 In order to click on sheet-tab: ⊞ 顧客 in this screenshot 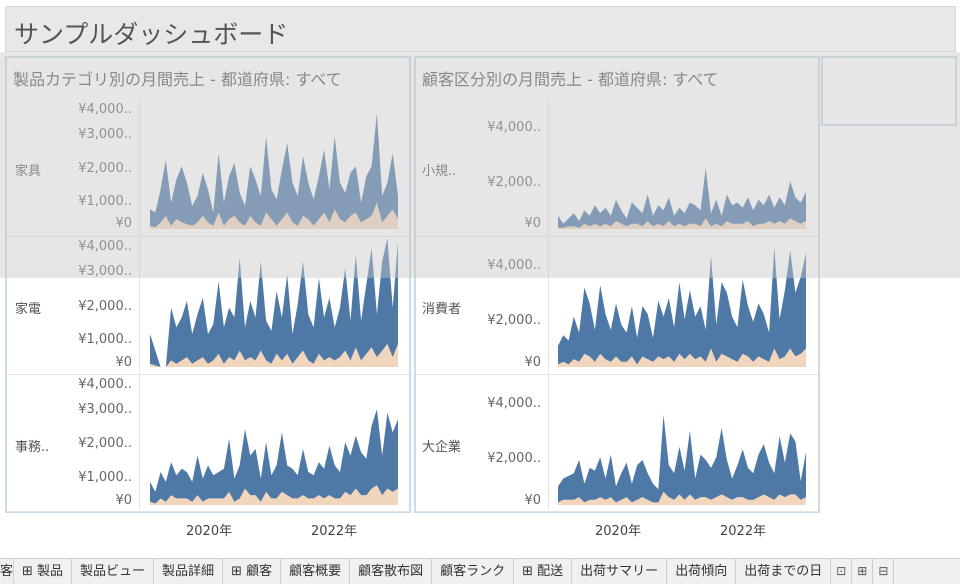, I will do `click(252, 571)`.